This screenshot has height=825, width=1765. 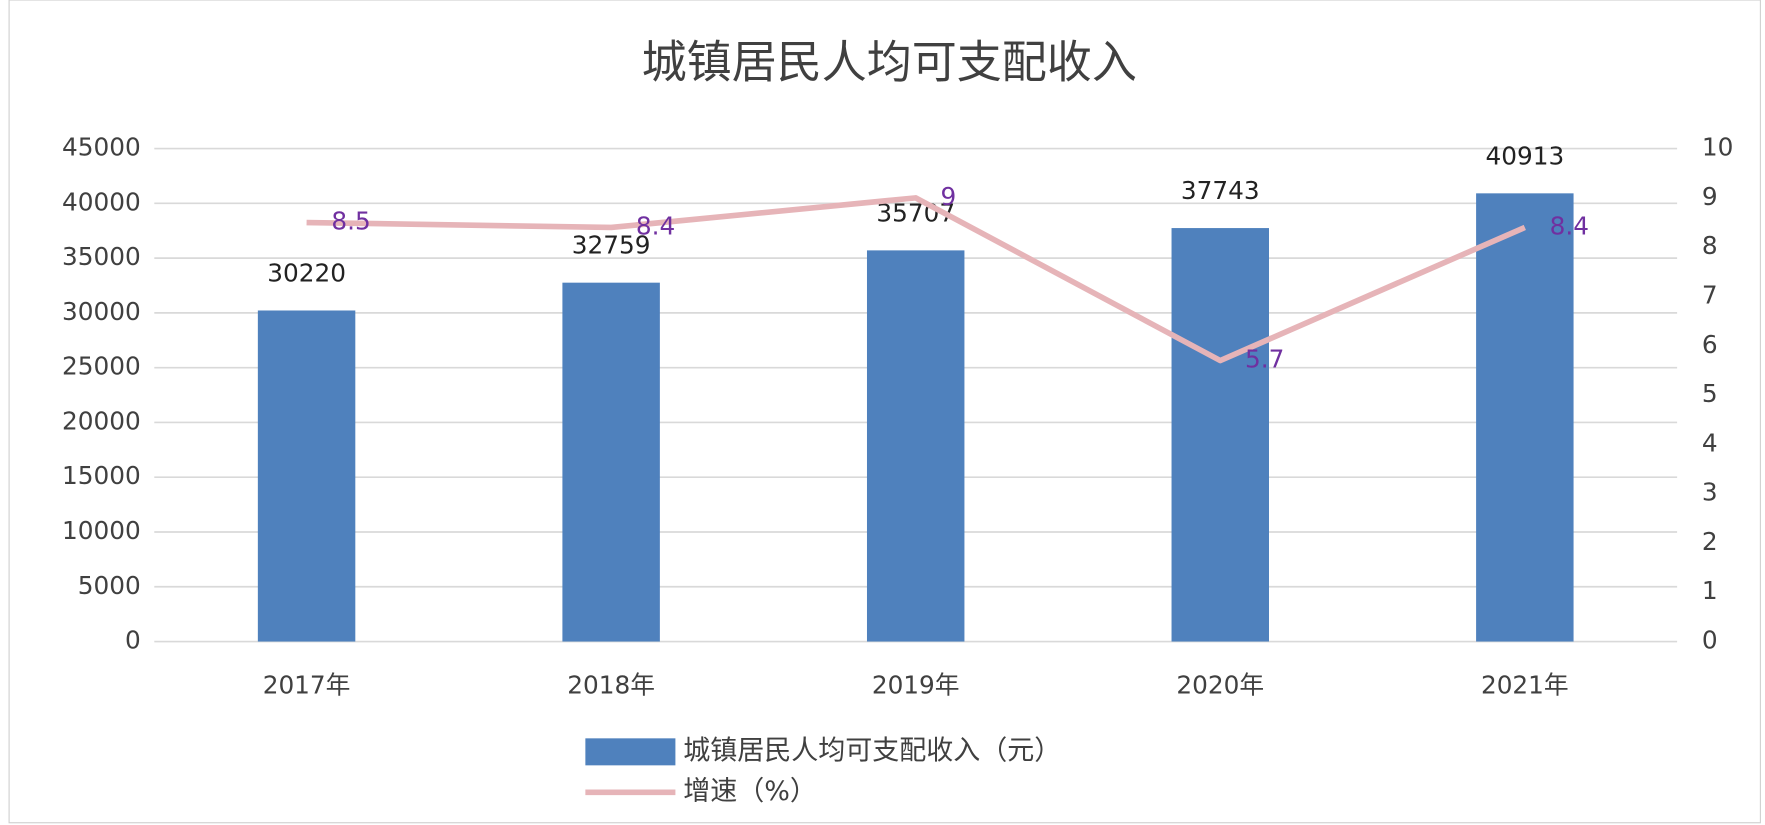 What do you see at coordinates (101, 475) in the screenshot?
I see `y-tick-label: 15000` at bounding box center [101, 475].